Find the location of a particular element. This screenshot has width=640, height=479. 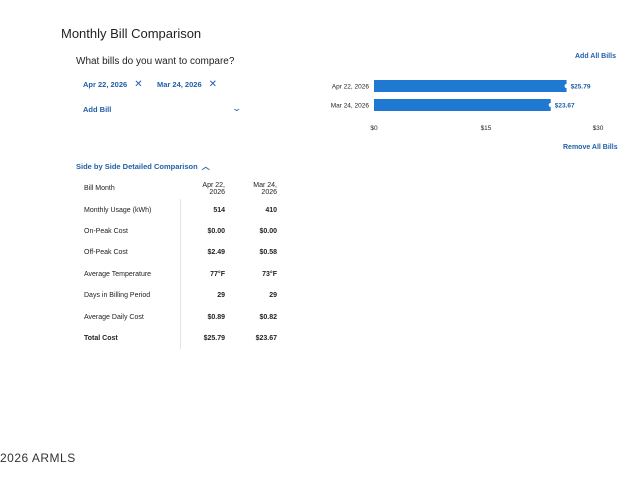

row-label: Monthly Usage (kWh) is located at coordinates (118, 210).